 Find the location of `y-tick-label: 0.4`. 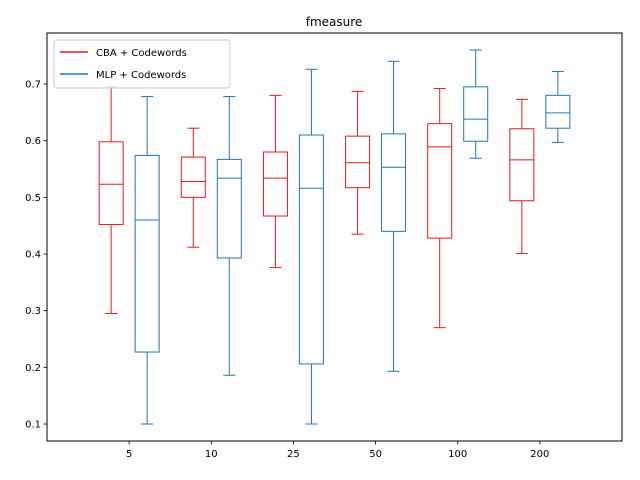

y-tick-label: 0.4 is located at coordinates (33, 255).